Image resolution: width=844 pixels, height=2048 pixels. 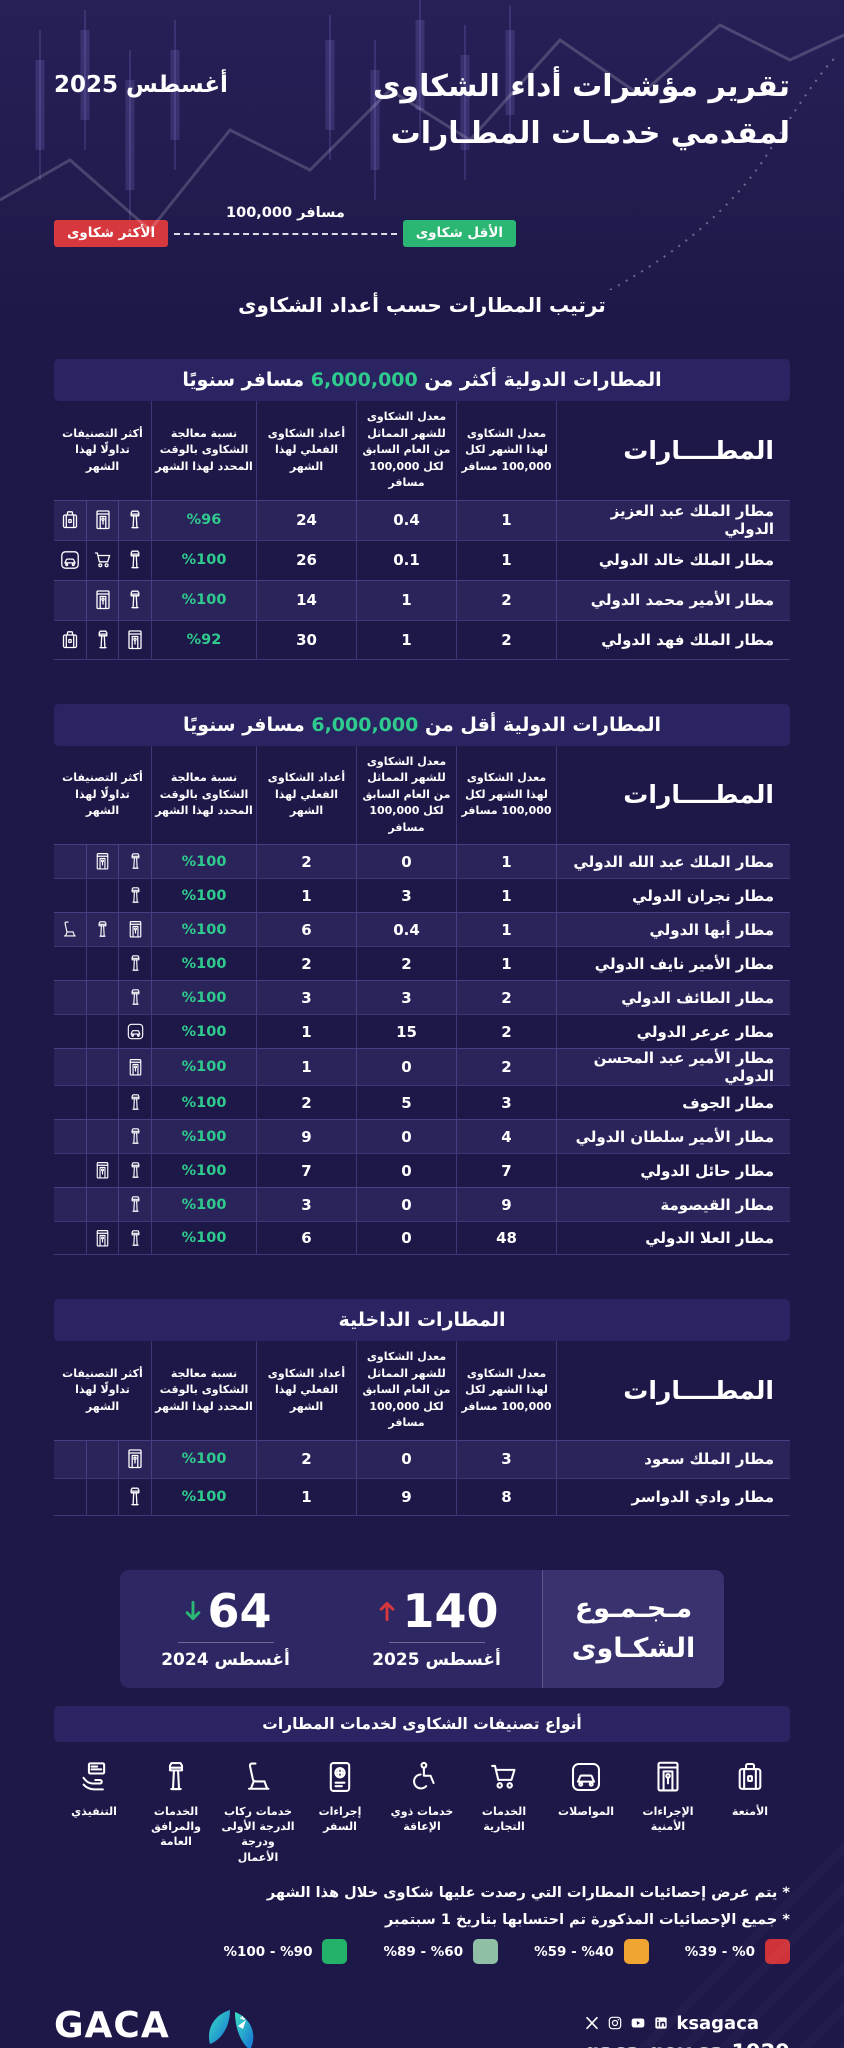 I want to click on column-header-actual_count: أعداد الشكاوى الفعلي لهذا الشهر, so click(x=307, y=794).